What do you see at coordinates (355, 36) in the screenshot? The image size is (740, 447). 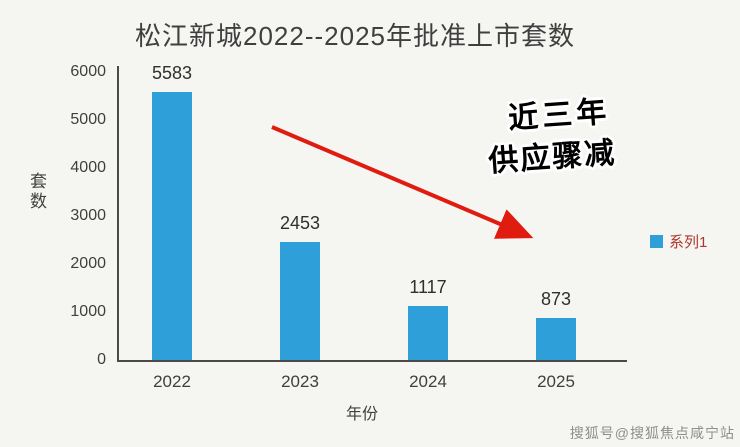 I see `chart-title: 松江新城2022--2025年批准上市套数` at bounding box center [355, 36].